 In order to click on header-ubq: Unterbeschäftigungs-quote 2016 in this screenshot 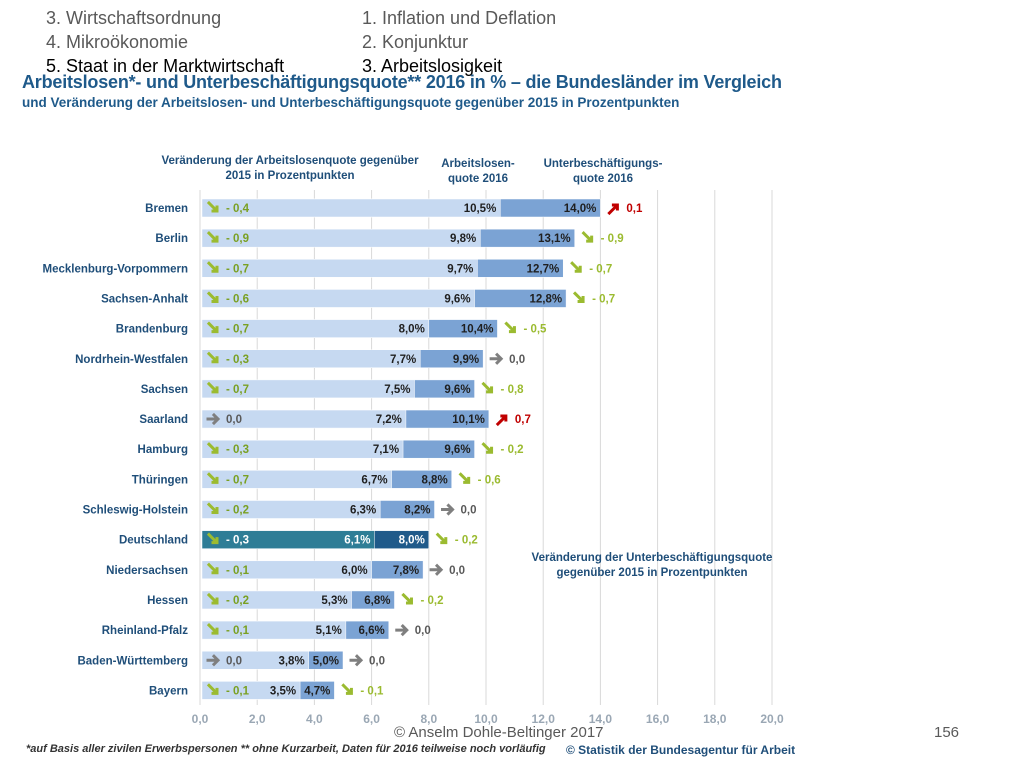, I will do `click(603, 171)`.